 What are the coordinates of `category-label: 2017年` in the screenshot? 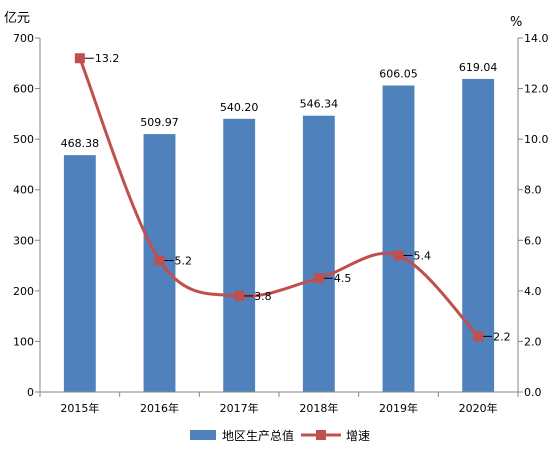 It's located at (239, 408).